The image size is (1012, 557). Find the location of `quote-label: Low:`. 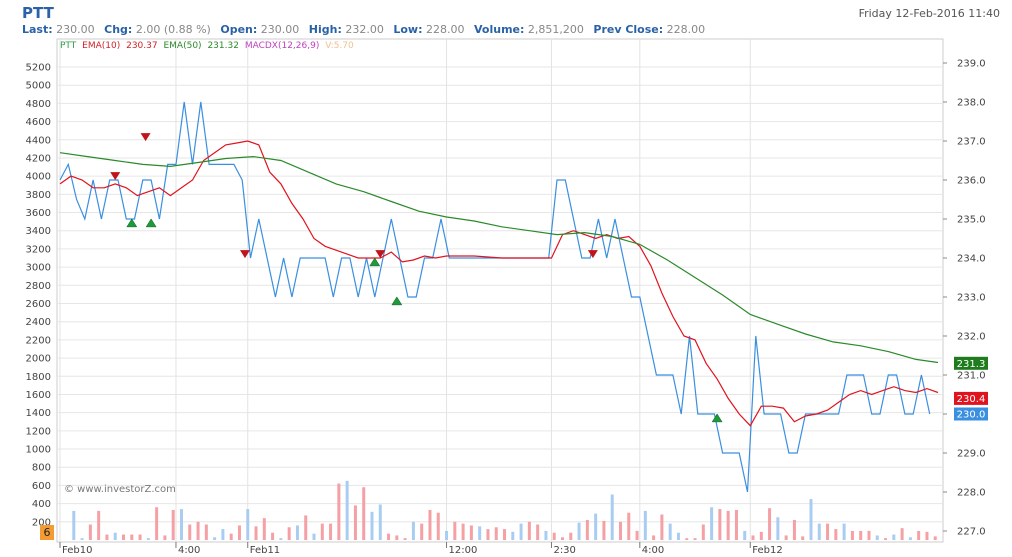

quote-label: Low: is located at coordinates (408, 29).